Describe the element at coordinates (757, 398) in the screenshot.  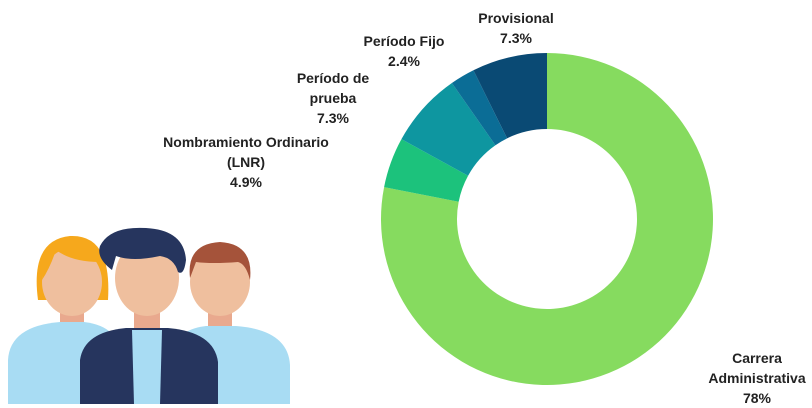
I see `value-label: 78%` at that location.